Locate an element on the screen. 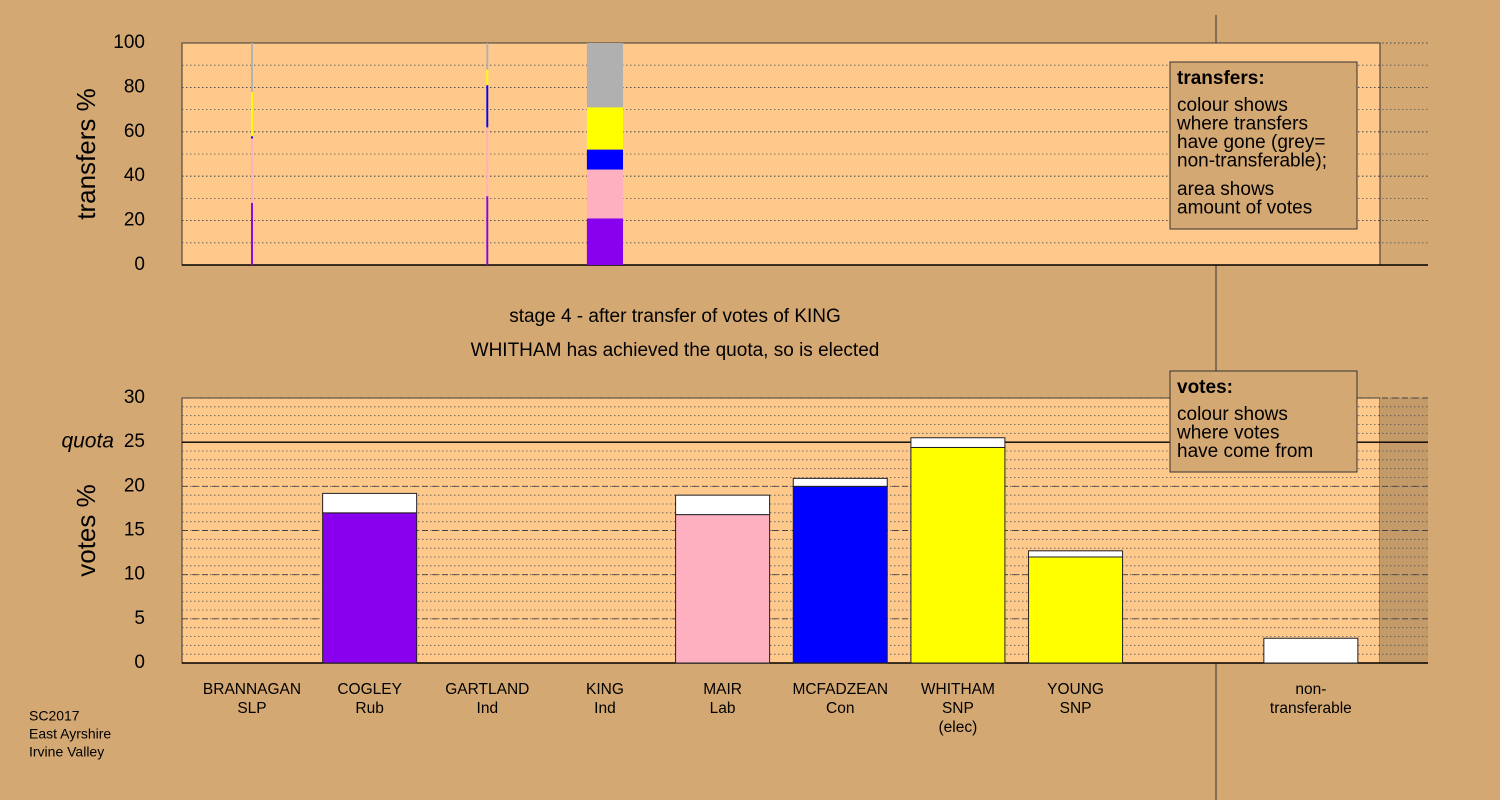 This screenshot has width=1500, height=800. footer-text: East Ayrshire is located at coordinates (70, 734).